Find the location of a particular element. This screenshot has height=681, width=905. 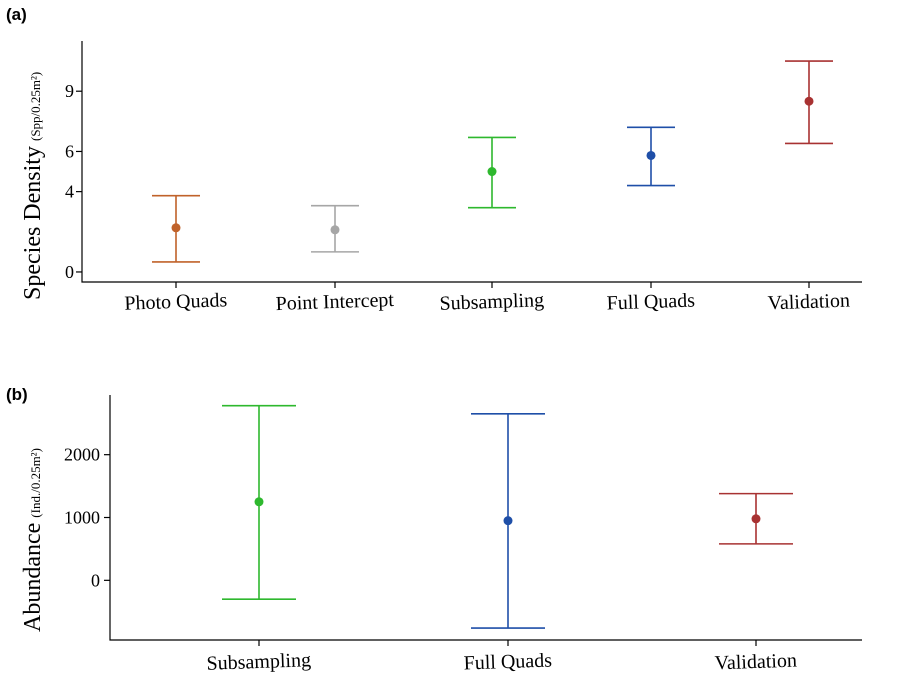

panel-b-category-label: Subsampling is located at coordinates (258, 662).